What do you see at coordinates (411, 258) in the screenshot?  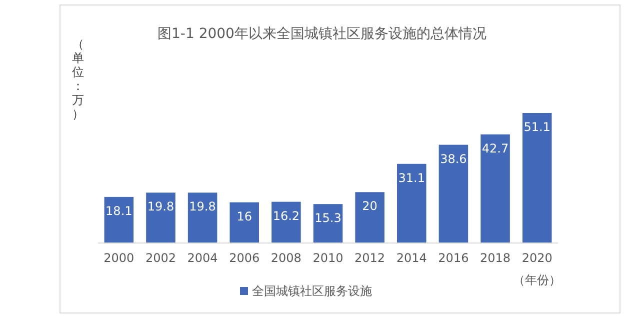 I see `x-tick-label: 2014` at bounding box center [411, 258].